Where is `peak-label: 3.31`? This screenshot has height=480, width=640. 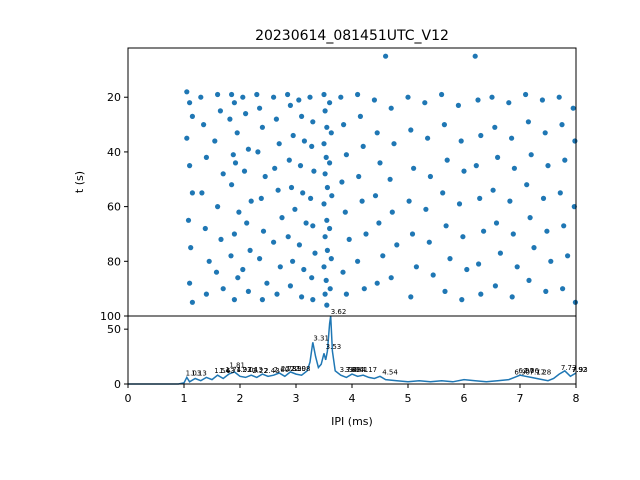
peak-label: 3.31 is located at coordinates (321, 338).